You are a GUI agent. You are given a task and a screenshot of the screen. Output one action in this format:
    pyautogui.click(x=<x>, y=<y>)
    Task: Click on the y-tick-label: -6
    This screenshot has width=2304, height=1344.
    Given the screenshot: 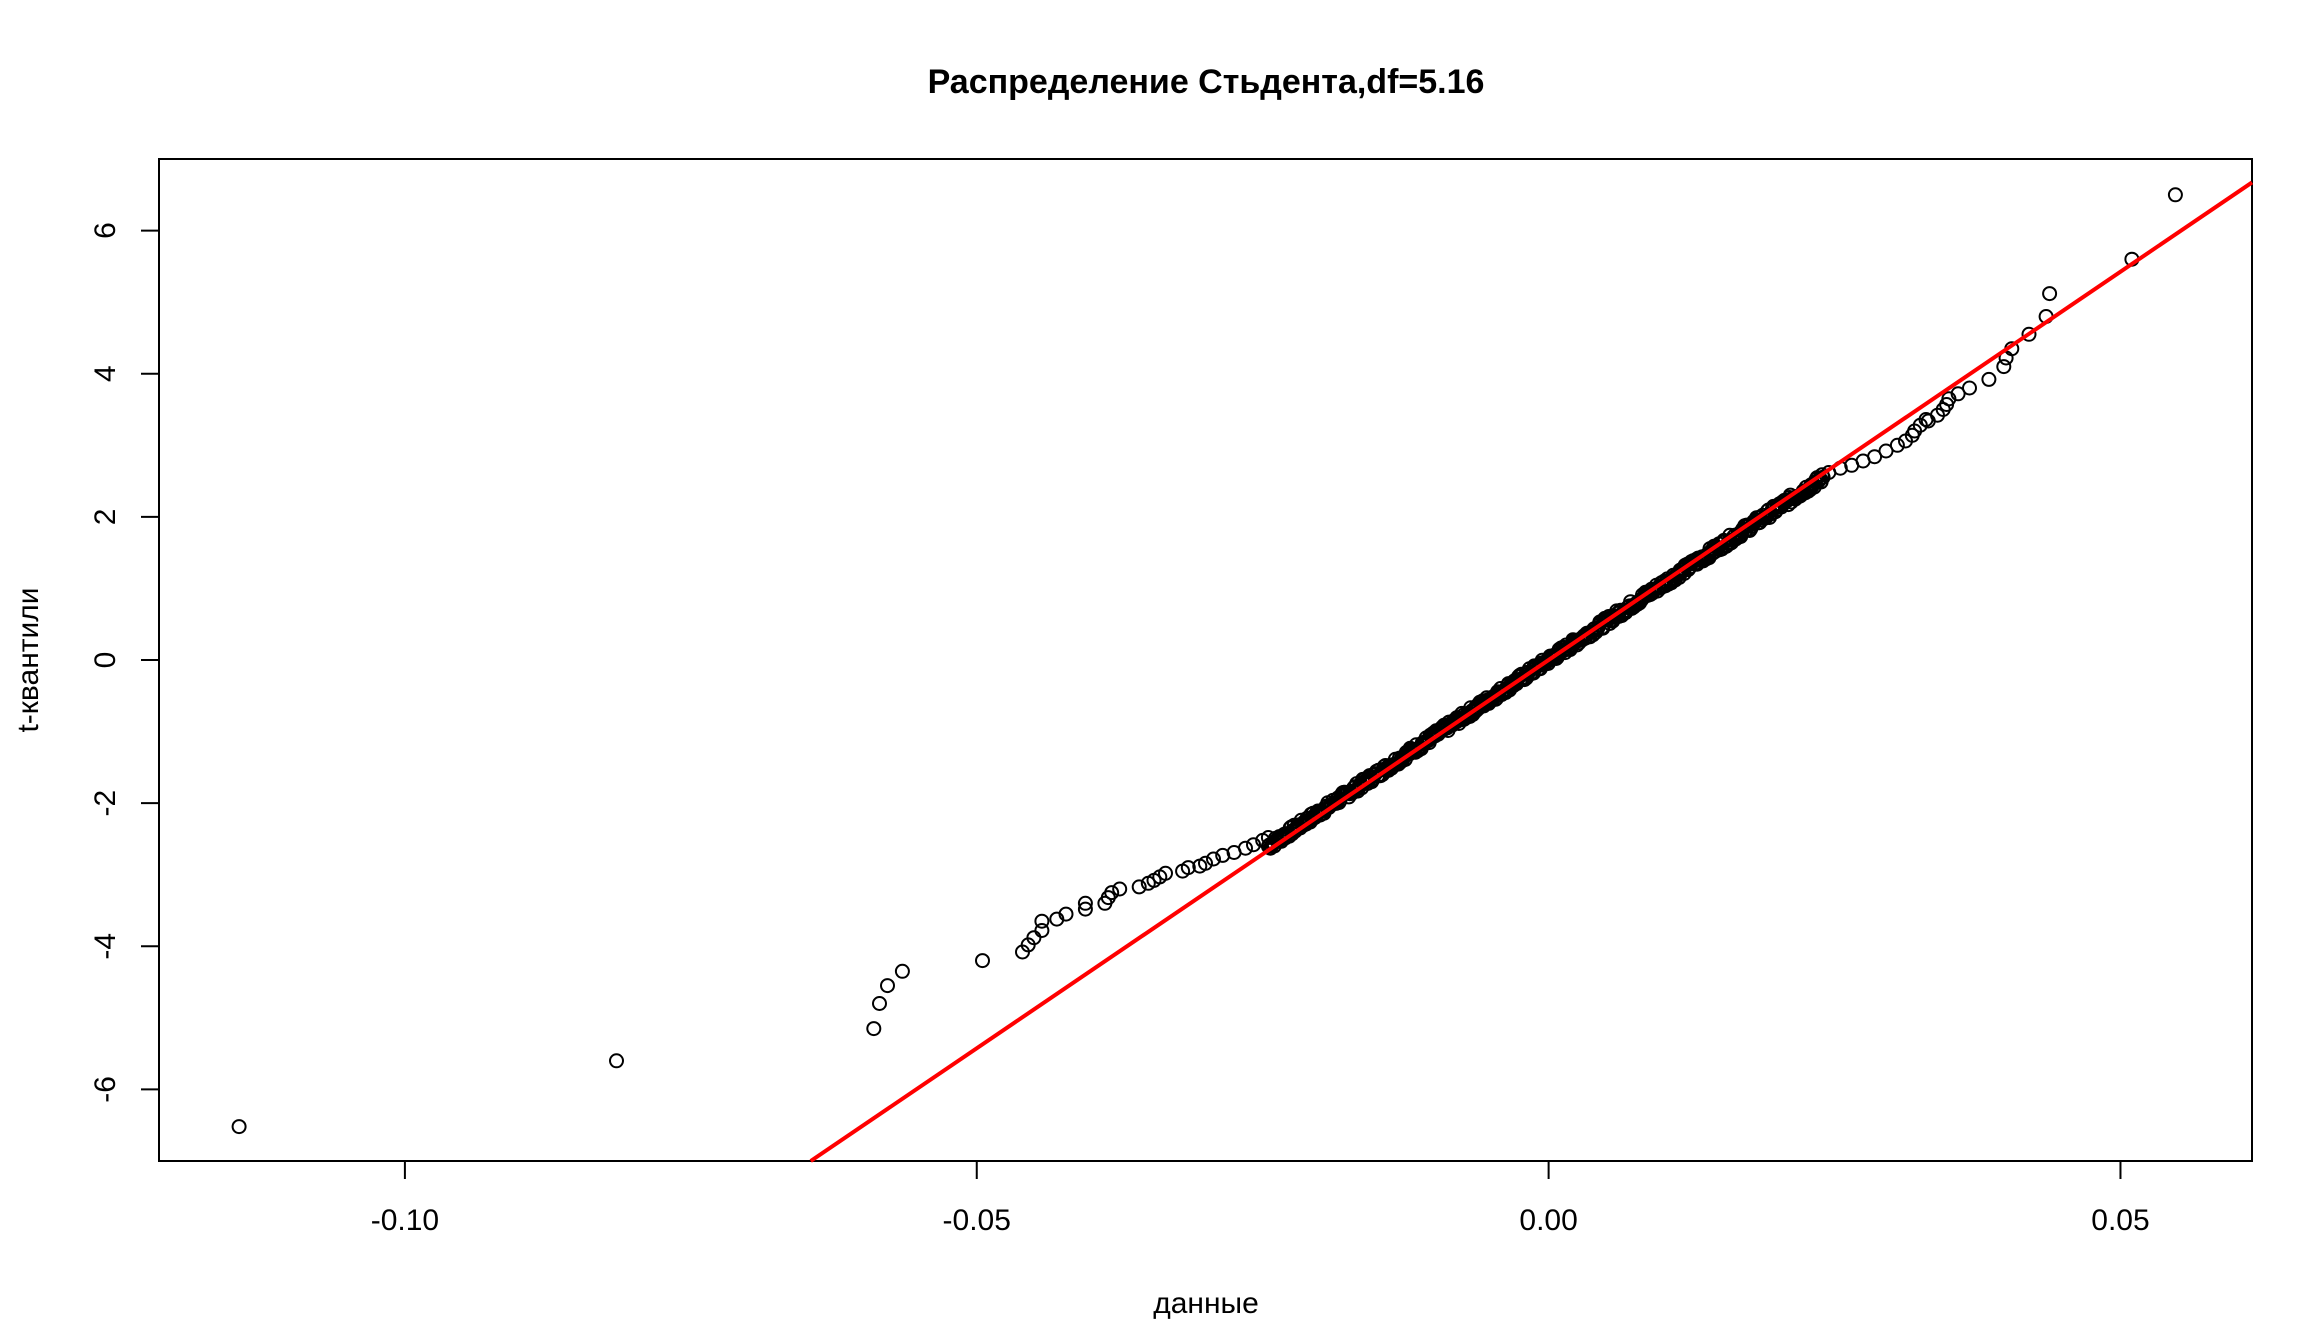 What is the action you would take?
    pyautogui.click(x=105, y=1089)
    